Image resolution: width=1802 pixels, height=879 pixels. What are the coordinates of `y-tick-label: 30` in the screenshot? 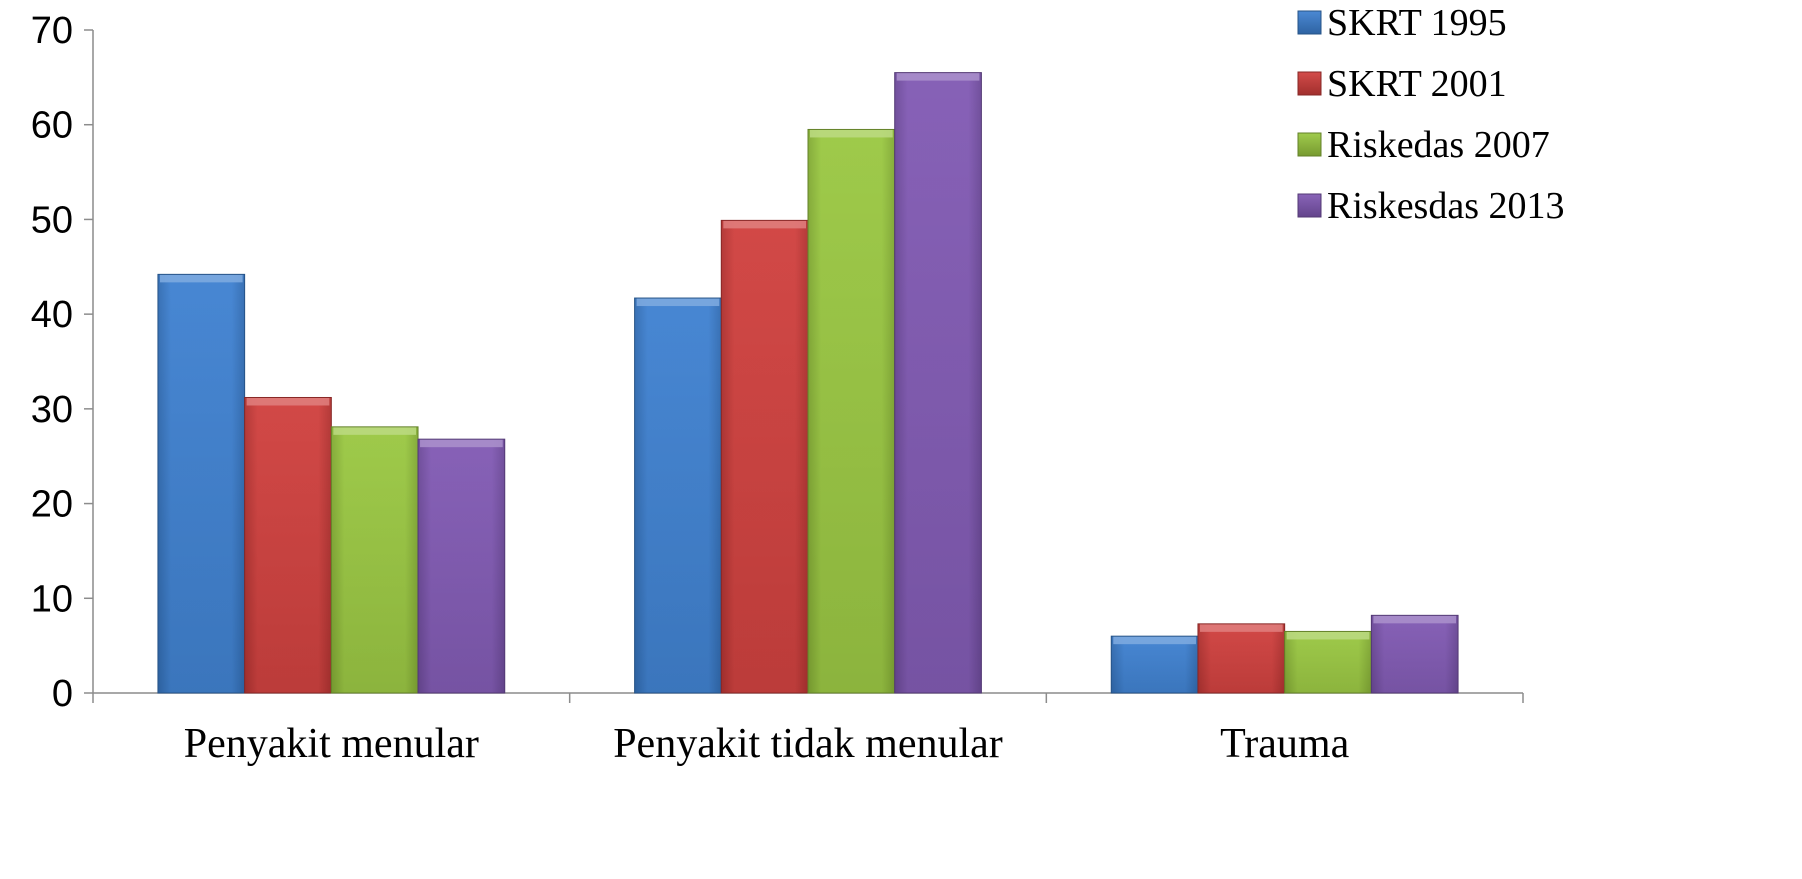 It's located at (52, 410).